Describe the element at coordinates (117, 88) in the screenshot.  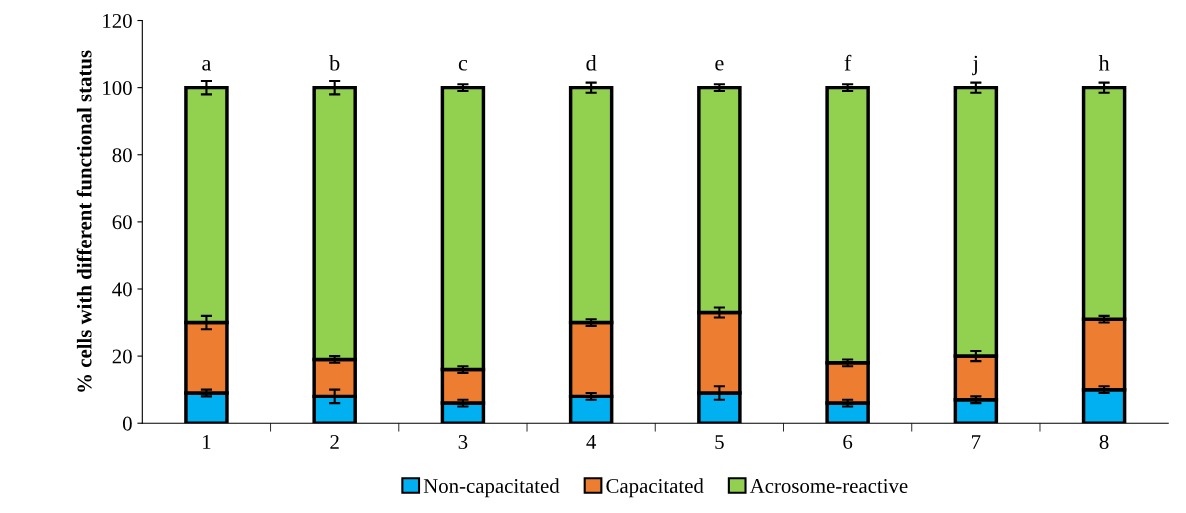
I see `y-tick-label: 100` at that location.